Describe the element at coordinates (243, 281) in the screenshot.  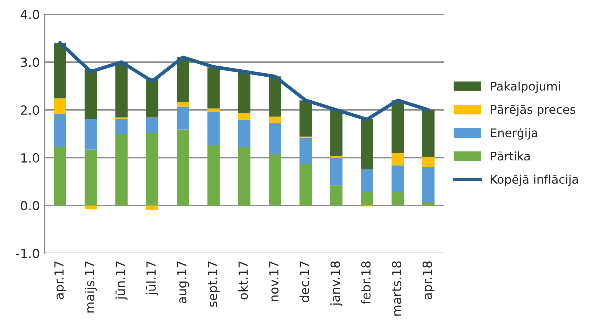
I see `x-tick-label: okt.17` at that location.